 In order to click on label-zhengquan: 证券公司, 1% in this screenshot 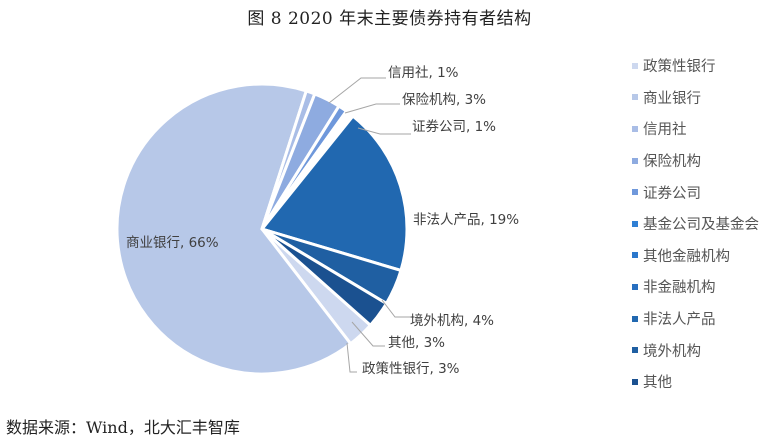, I will do `click(454, 127)`.